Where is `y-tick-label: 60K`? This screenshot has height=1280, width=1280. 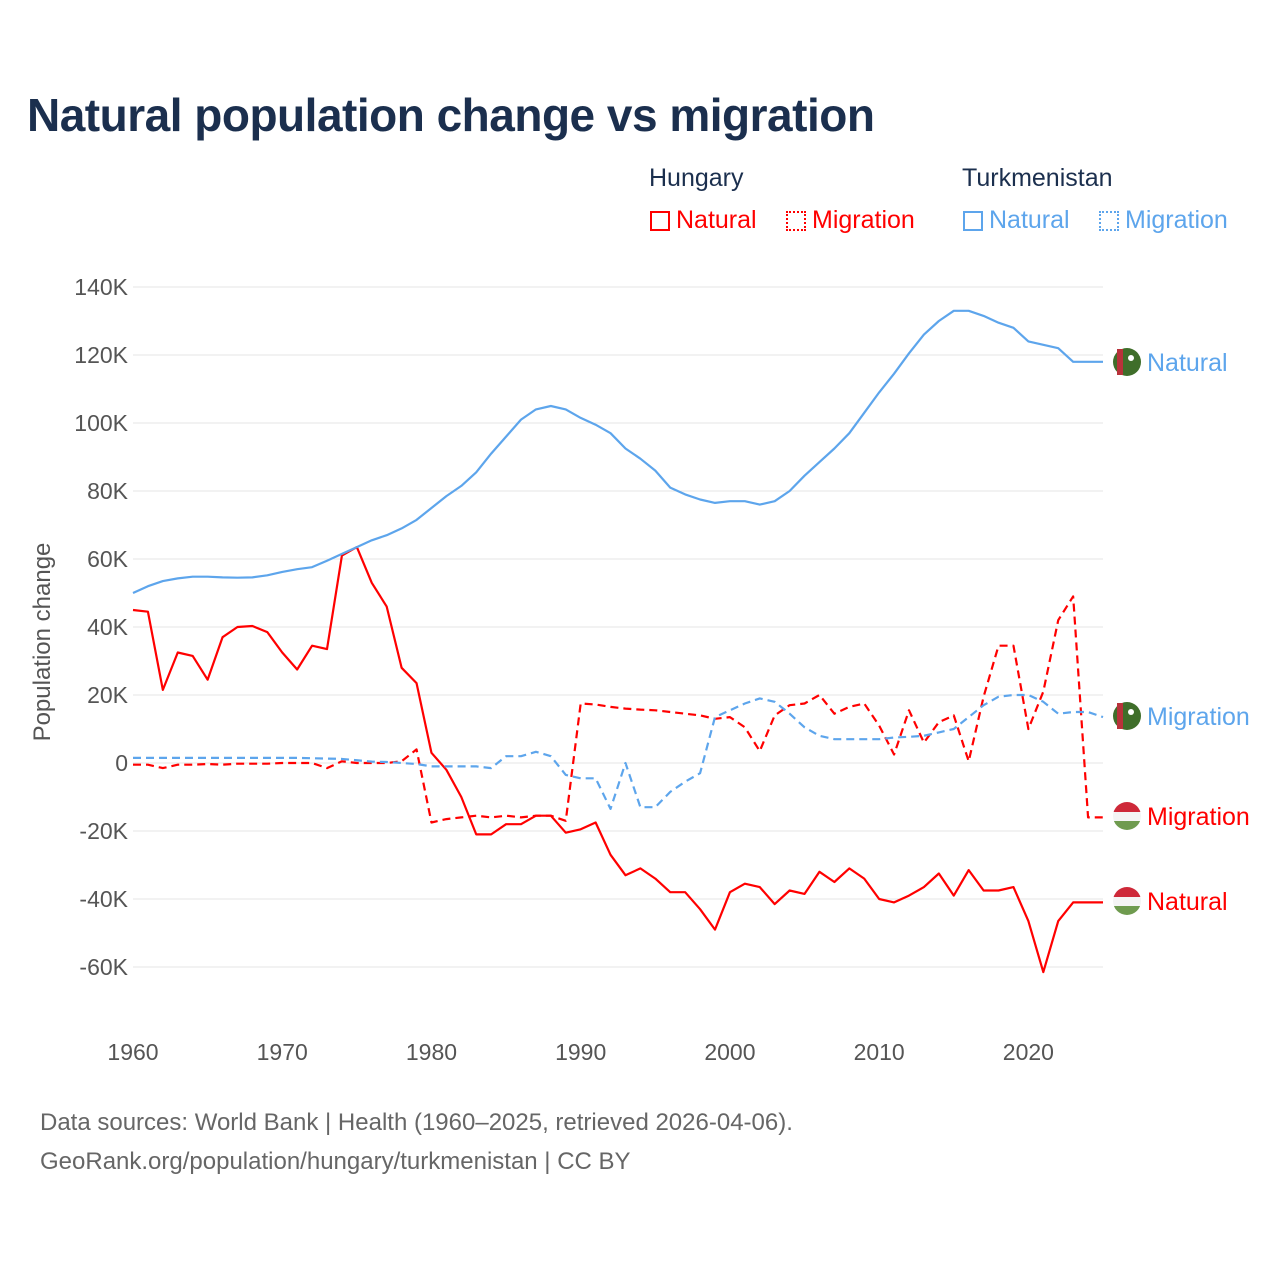 y-tick-label: 60K is located at coordinates (108, 559).